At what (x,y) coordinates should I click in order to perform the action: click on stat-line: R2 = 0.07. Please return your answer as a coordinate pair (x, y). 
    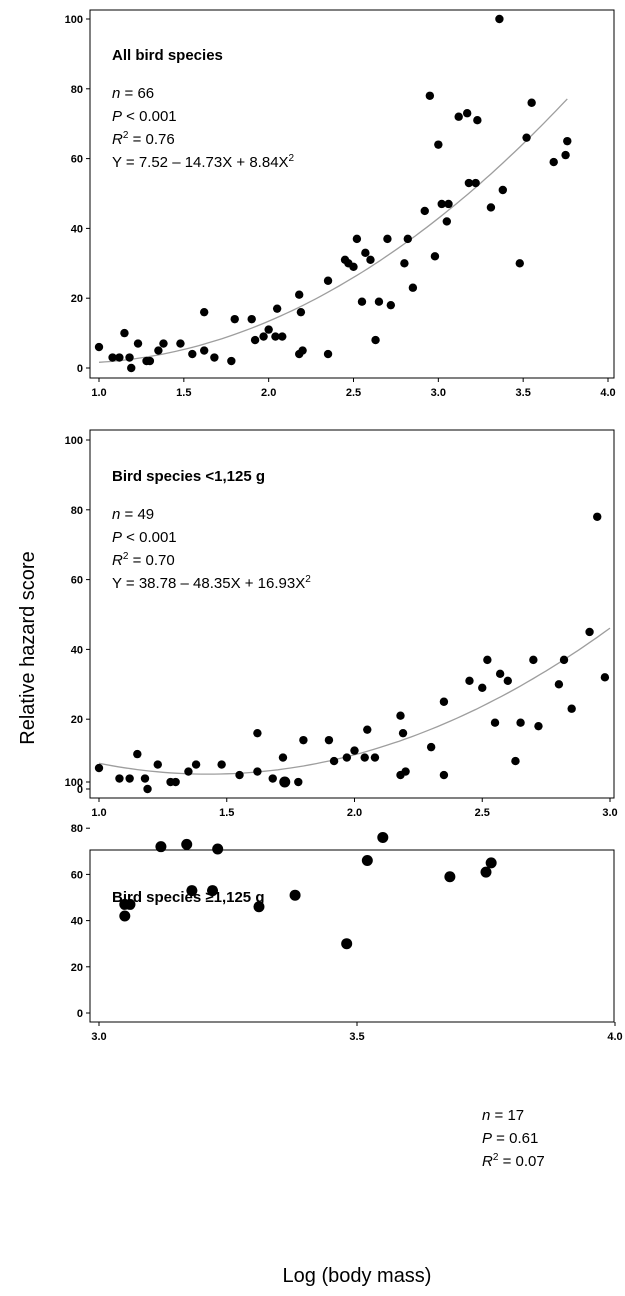
    Looking at the image, I should click on (513, 1161).